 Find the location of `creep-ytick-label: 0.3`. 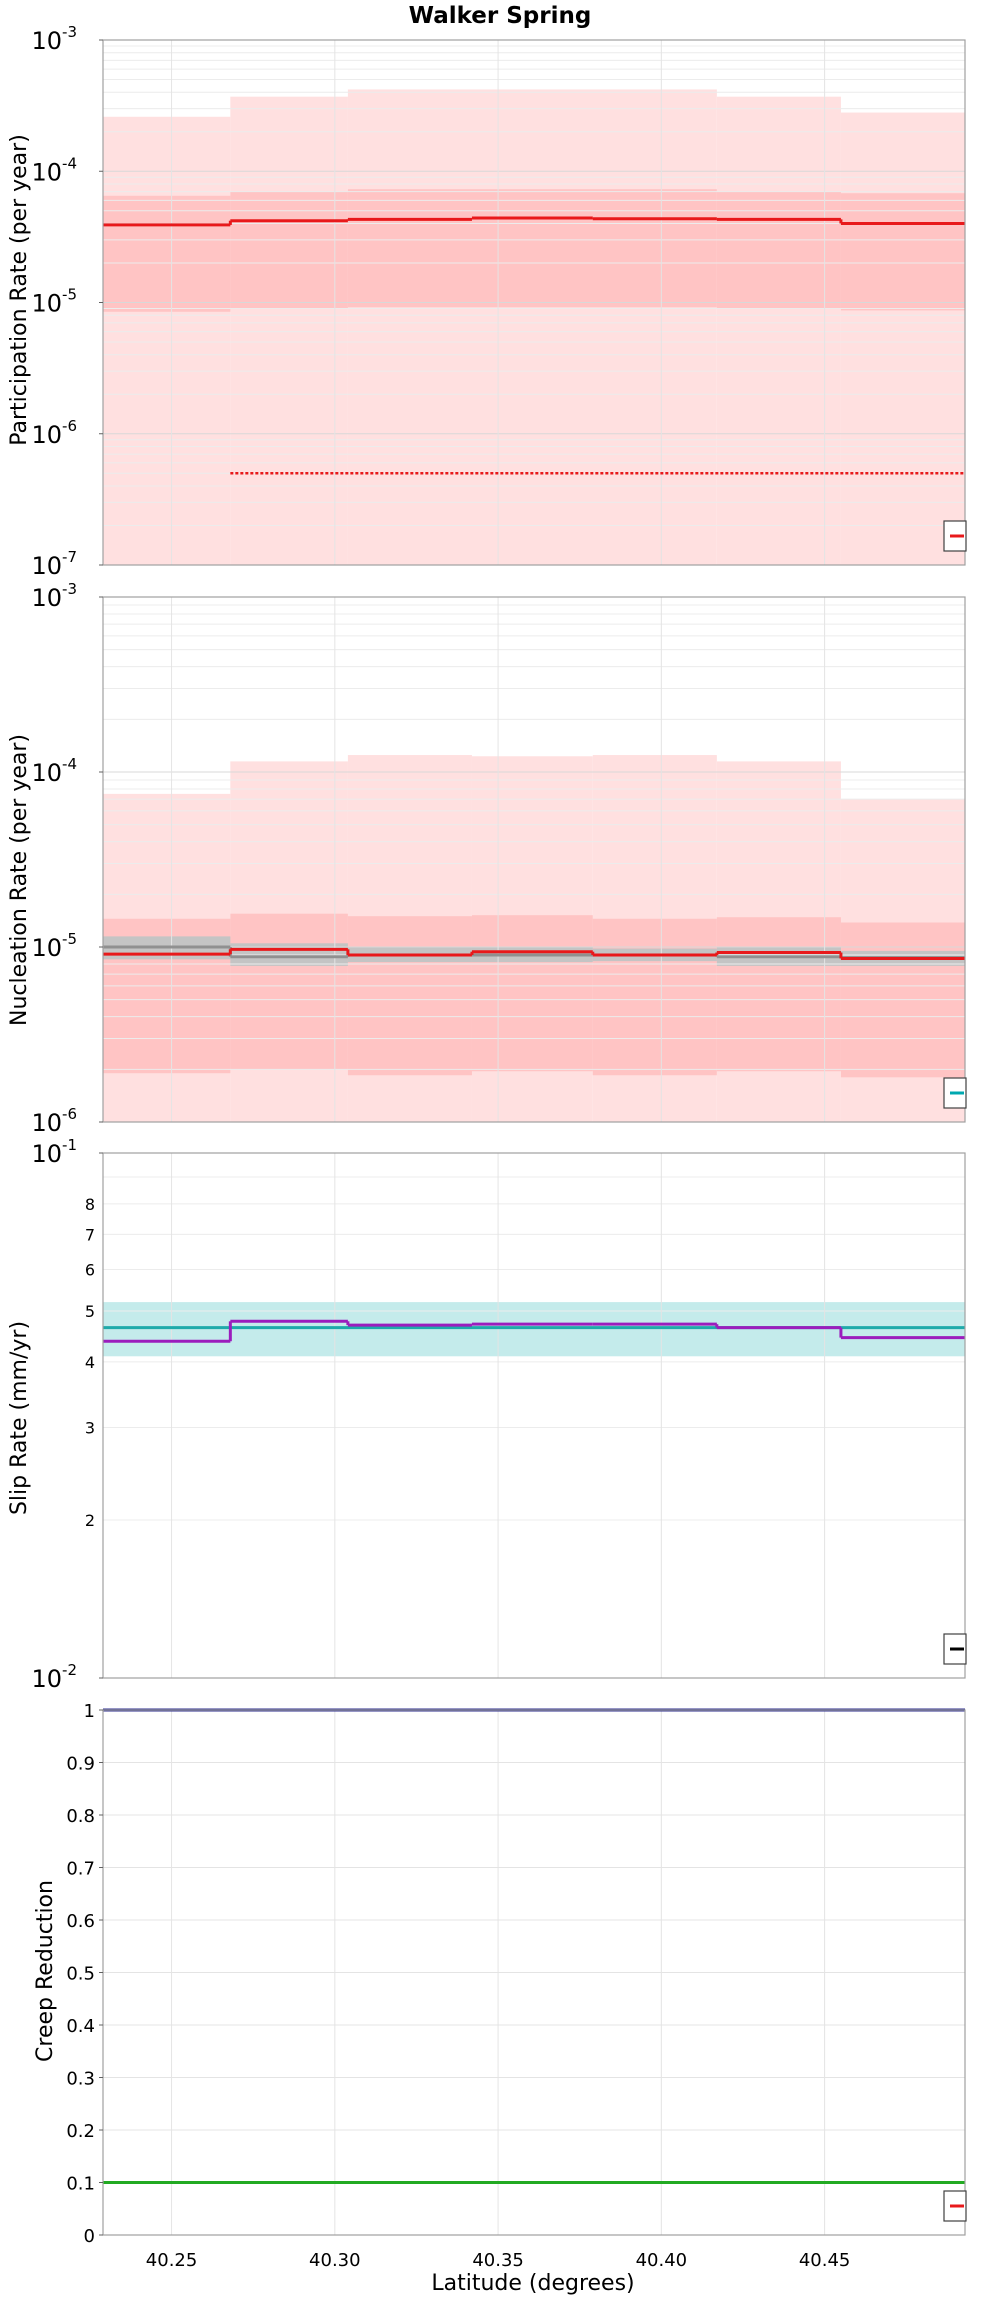

creep-ytick-label: 0.3 is located at coordinates (80, 2079).